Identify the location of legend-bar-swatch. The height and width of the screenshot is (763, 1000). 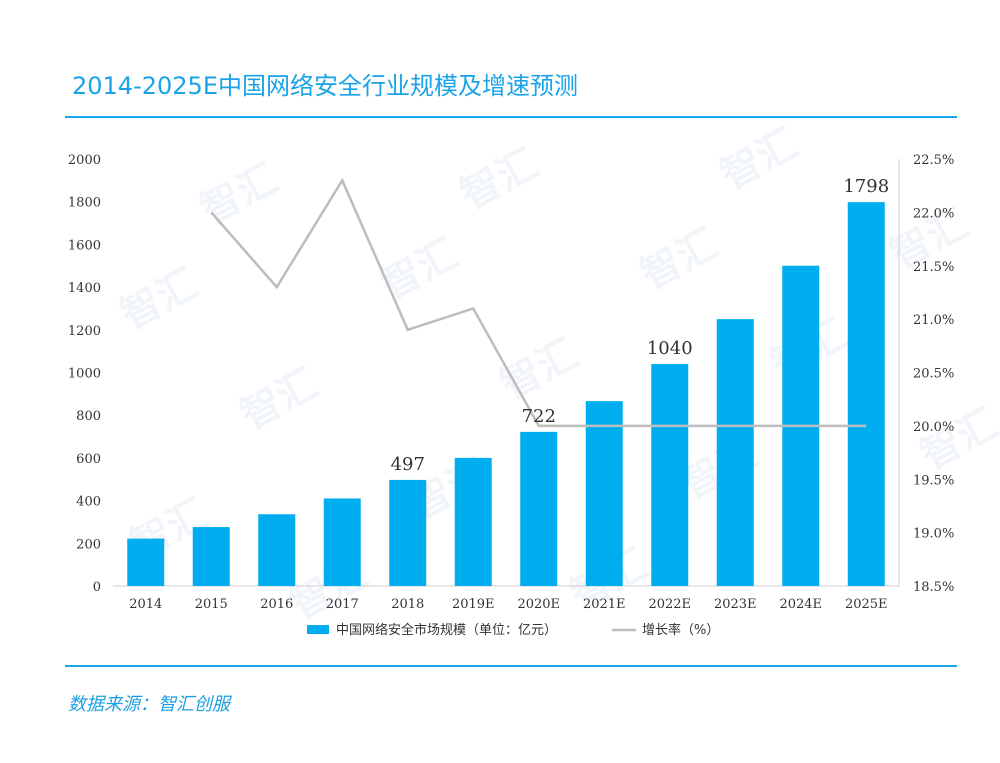
(318, 629).